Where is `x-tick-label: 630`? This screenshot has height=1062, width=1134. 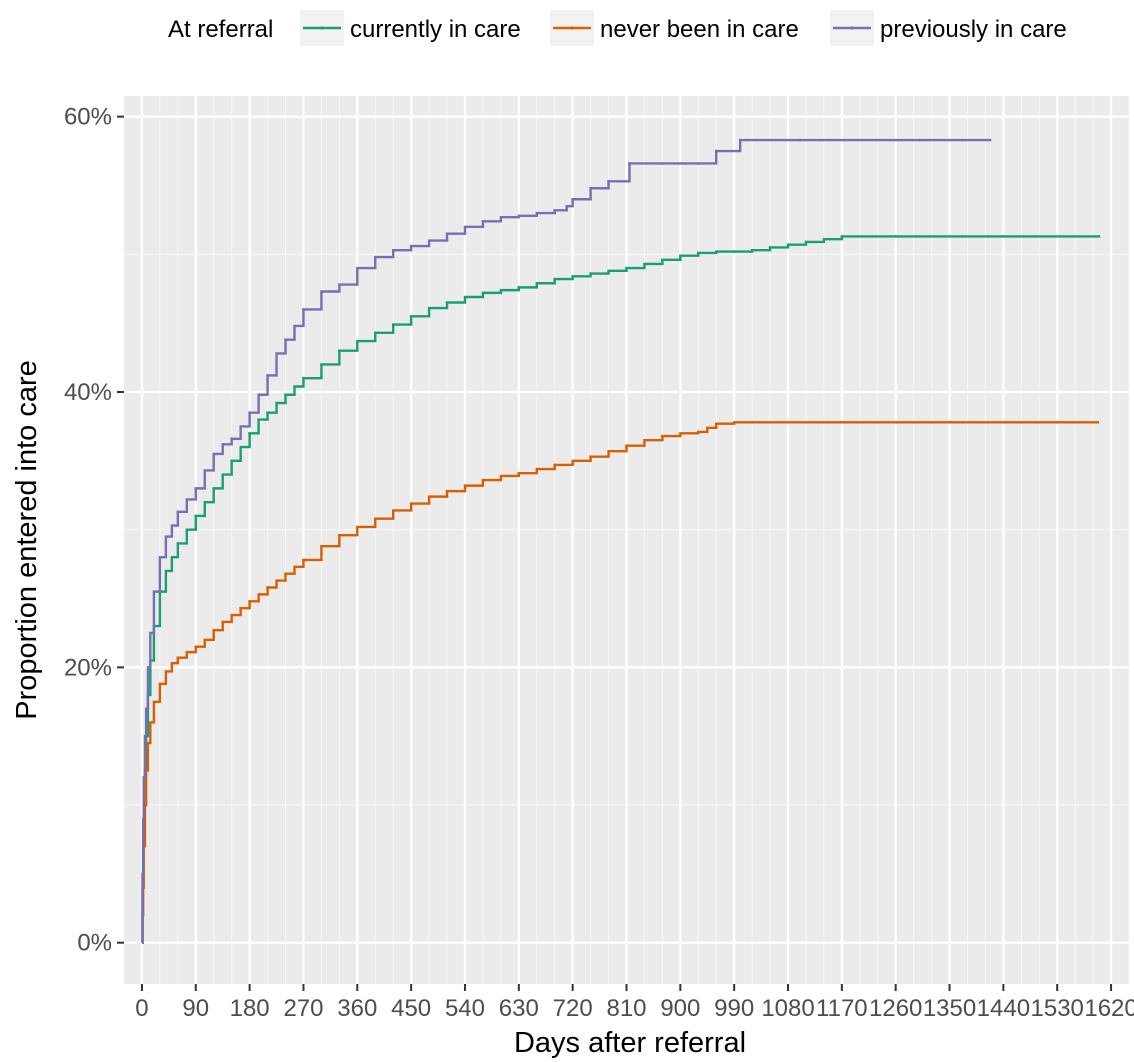
x-tick-label: 630 is located at coordinates (519, 1008).